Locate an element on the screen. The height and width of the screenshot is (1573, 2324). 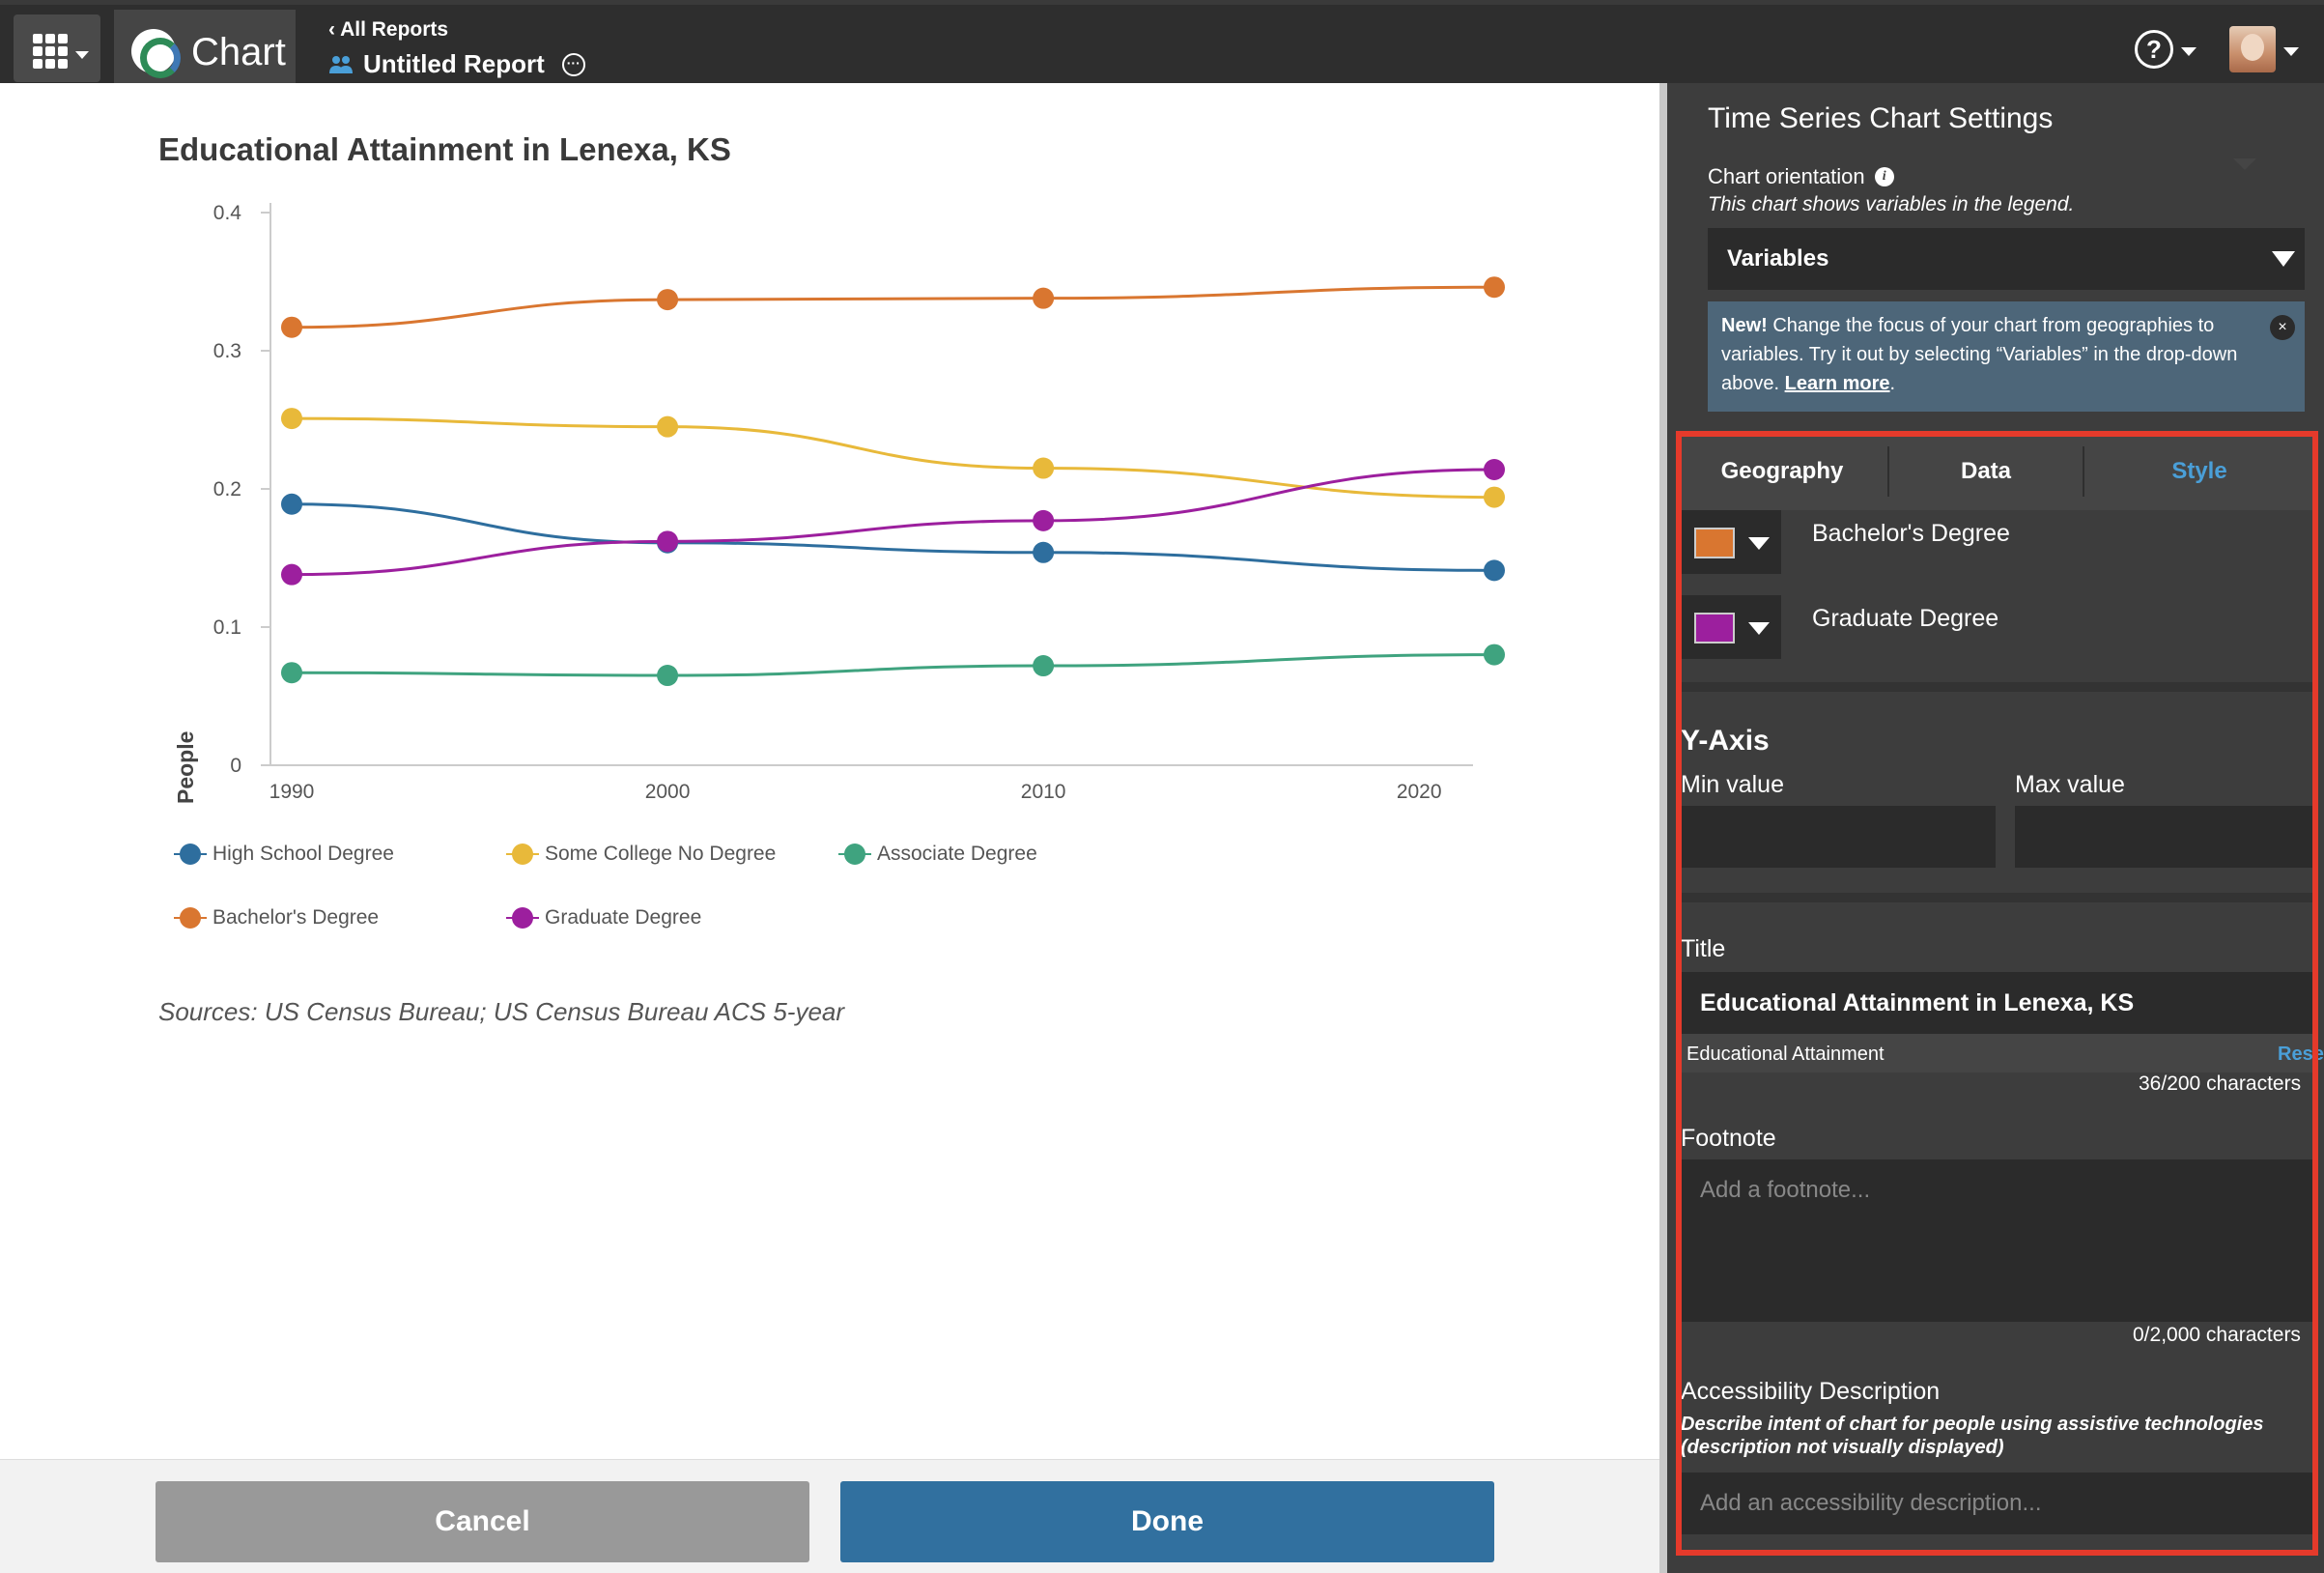
footnote-label: Footnote is located at coordinates (1728, 1138).